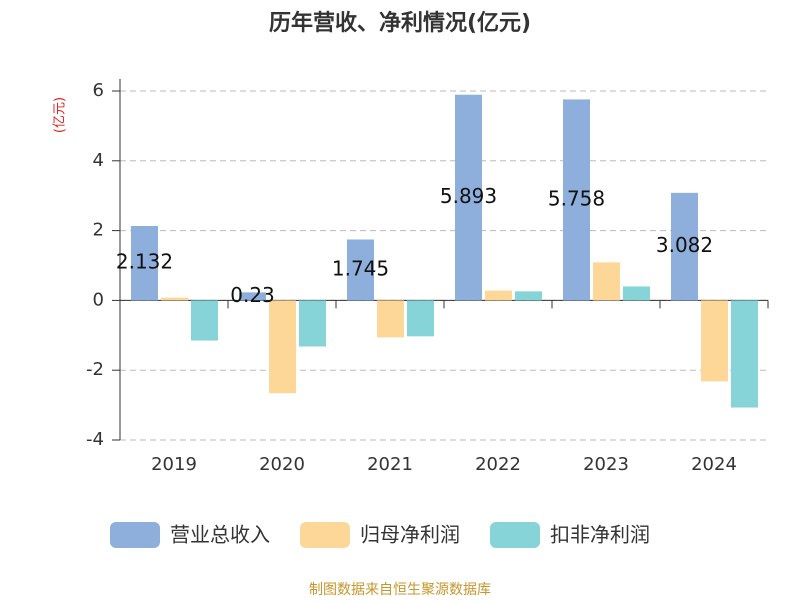 This screenshot has height=604, width=800. What do you see at coordinates (400, 23) in the screenshot?
I see `chart-title: 历年营收、净利情况(亿元)` at bounding box center [400, 23].